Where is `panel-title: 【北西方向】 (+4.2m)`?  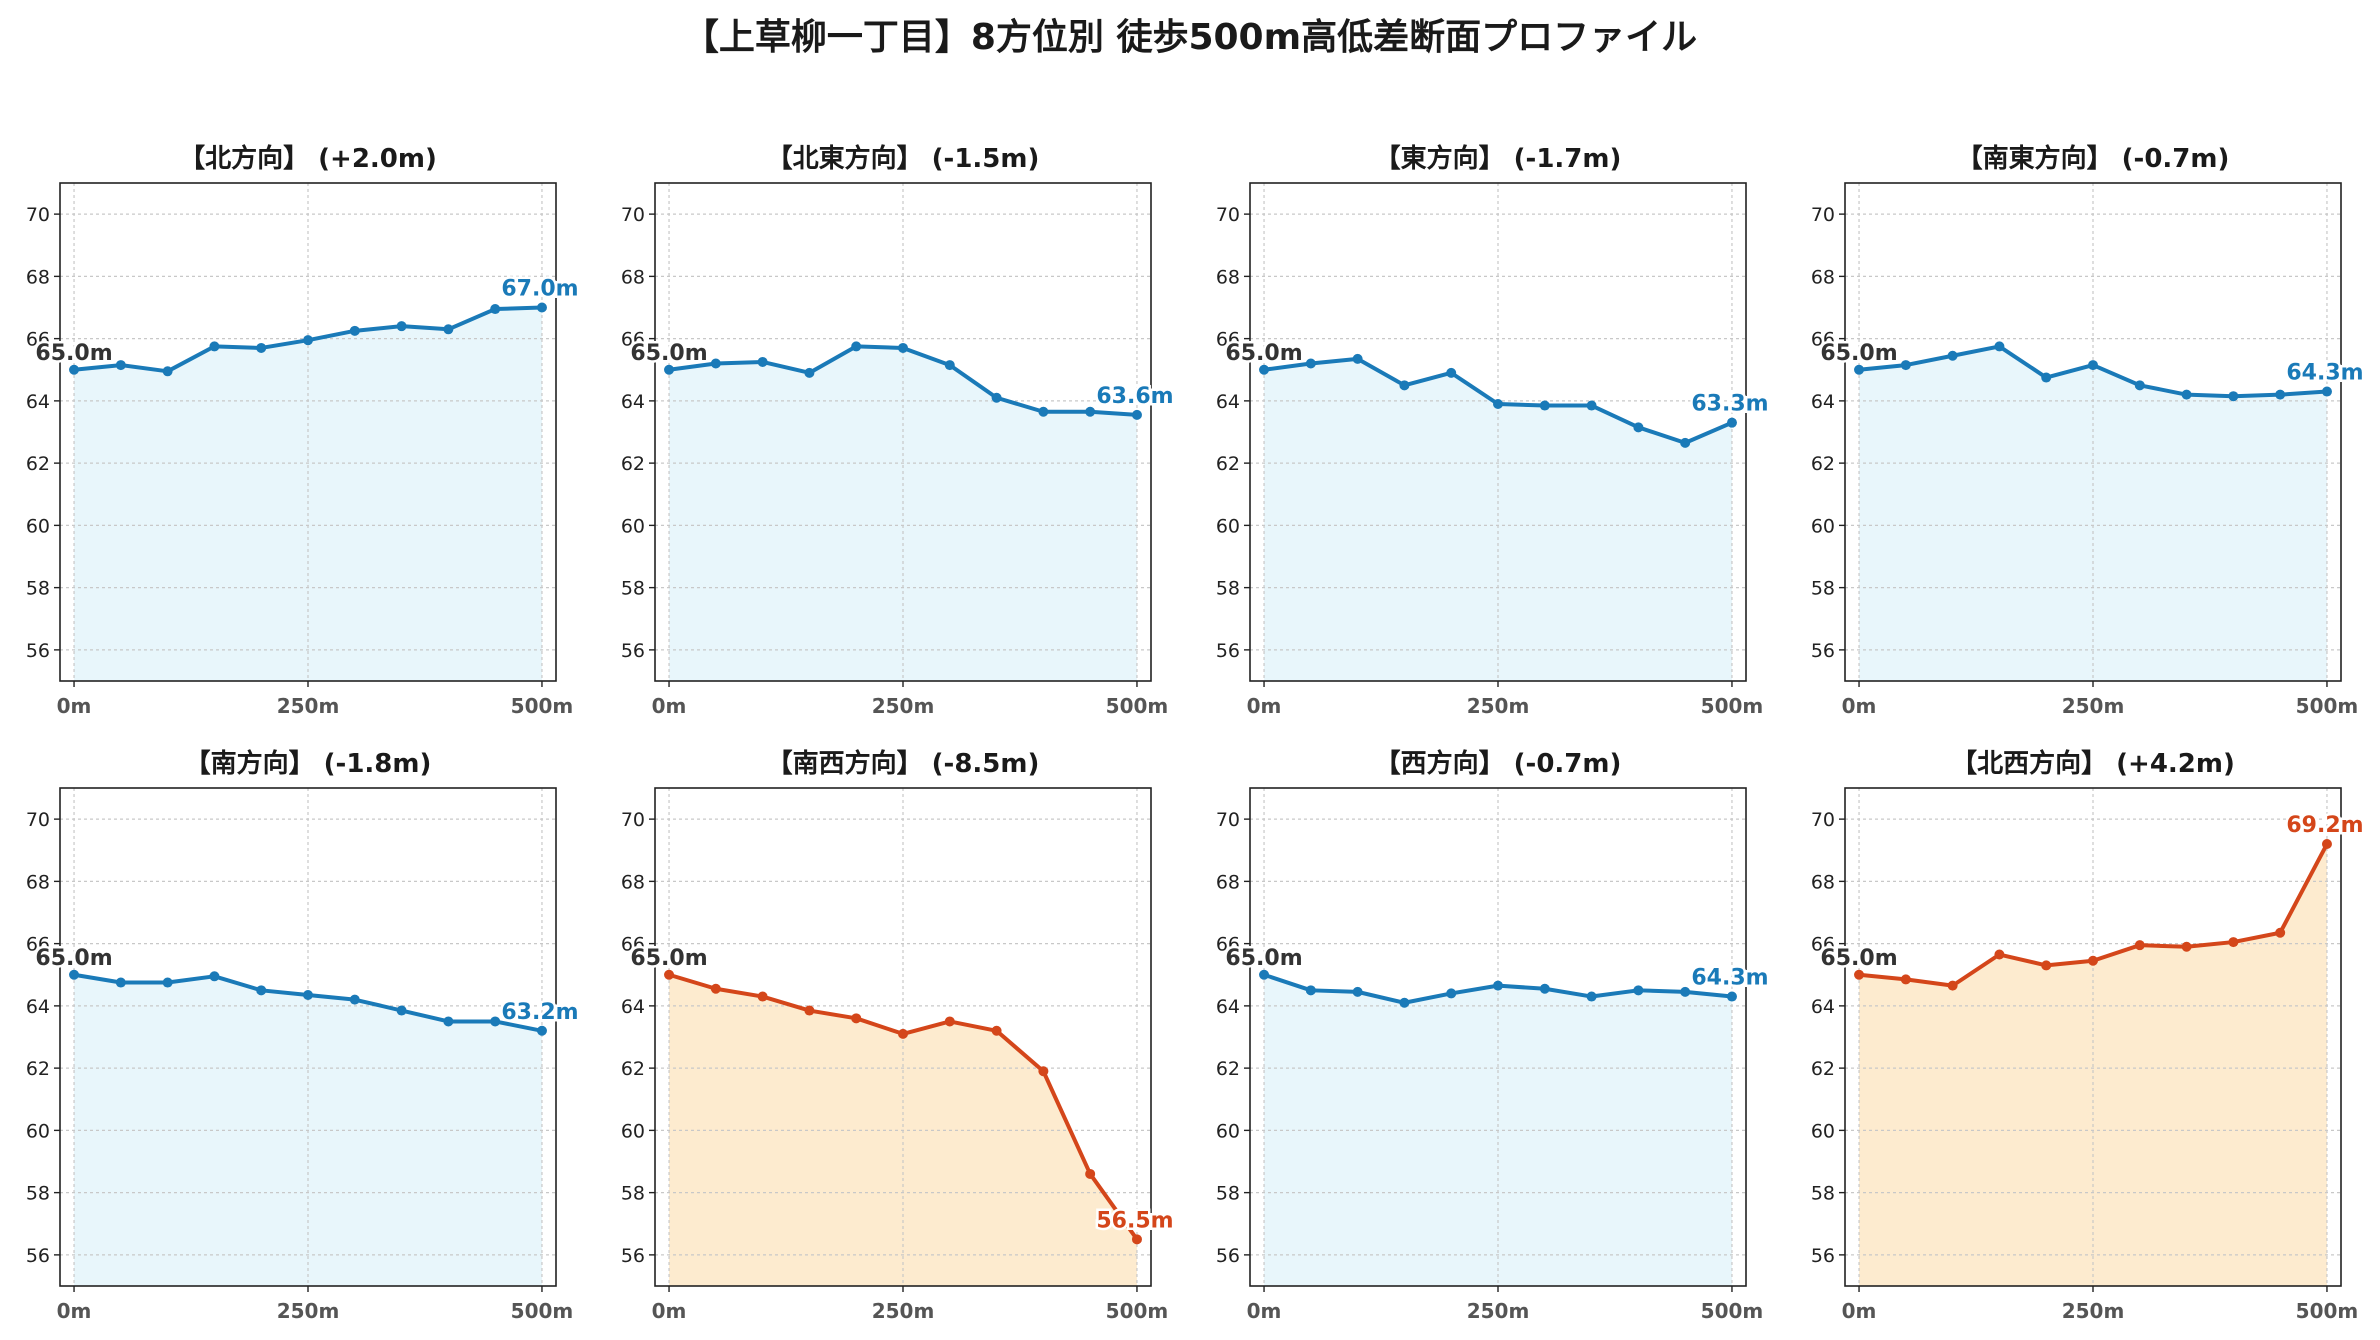
panel-title: 【北西方向】 (+4.2m) is located at coordinates (2093, 763).